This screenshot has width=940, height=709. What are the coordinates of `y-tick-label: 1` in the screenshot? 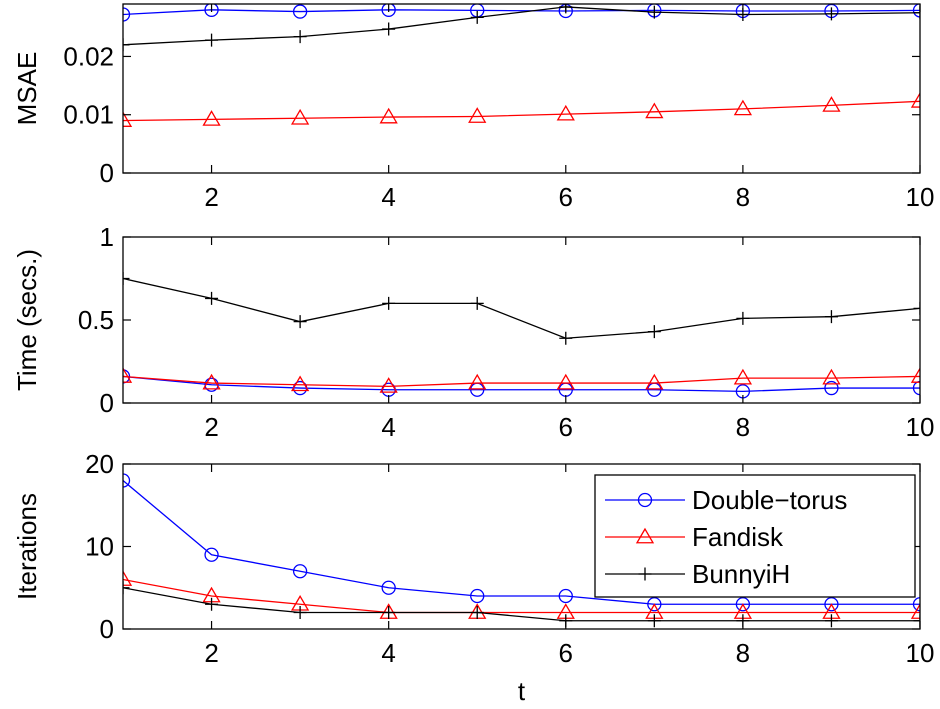 It's located at (107, 237).